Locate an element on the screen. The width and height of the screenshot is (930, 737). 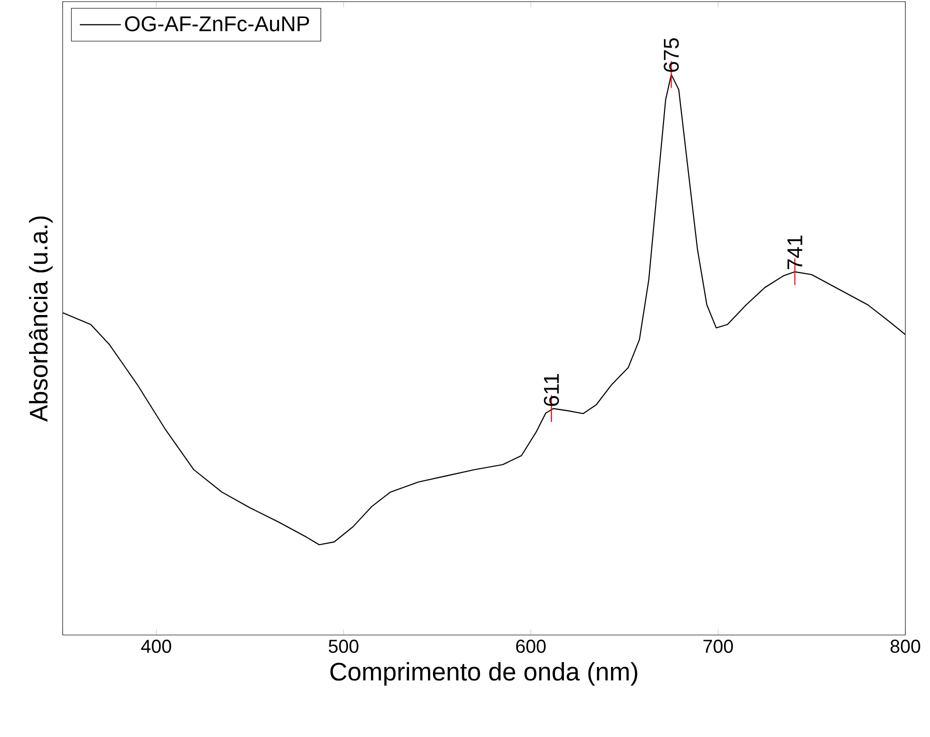
legend-label: OG-AF-ZnFc-AuNP is located at coordinates (217, 24).